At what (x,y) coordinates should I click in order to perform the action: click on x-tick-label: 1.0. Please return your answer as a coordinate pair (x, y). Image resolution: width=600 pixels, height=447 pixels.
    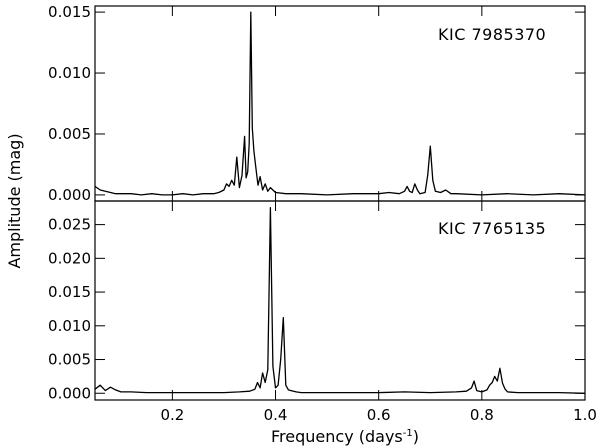
    Looking at the image, I should click on (585, 415).